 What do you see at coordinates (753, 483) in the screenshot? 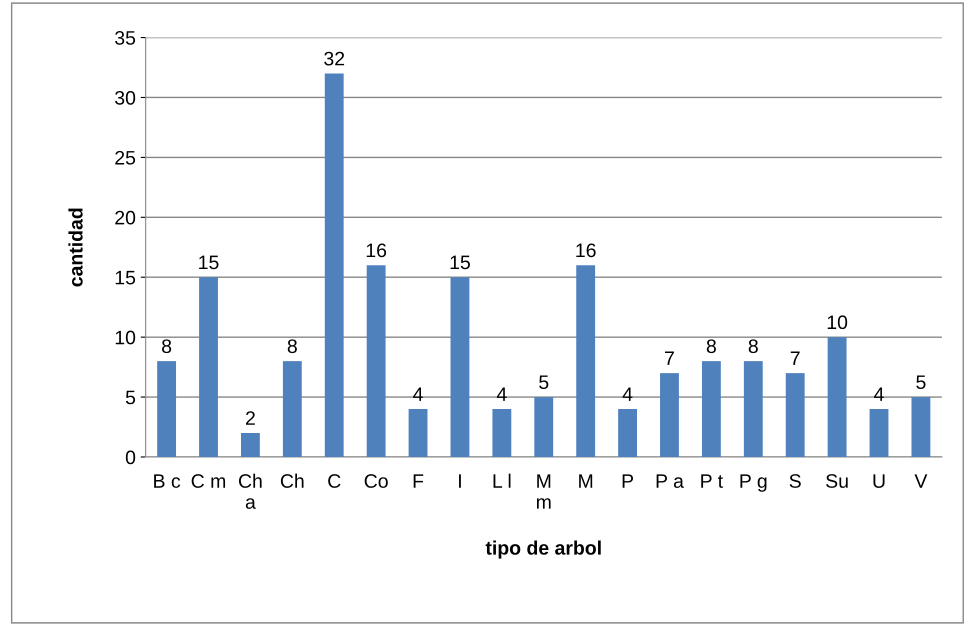
I see `x-tick-label: P g` at bounding box center [753, 483].